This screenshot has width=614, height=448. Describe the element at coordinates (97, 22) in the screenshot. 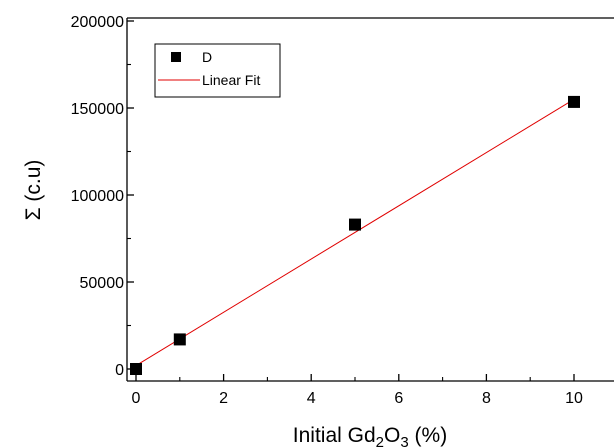

I see `y-tick-label: 200000` at that location.